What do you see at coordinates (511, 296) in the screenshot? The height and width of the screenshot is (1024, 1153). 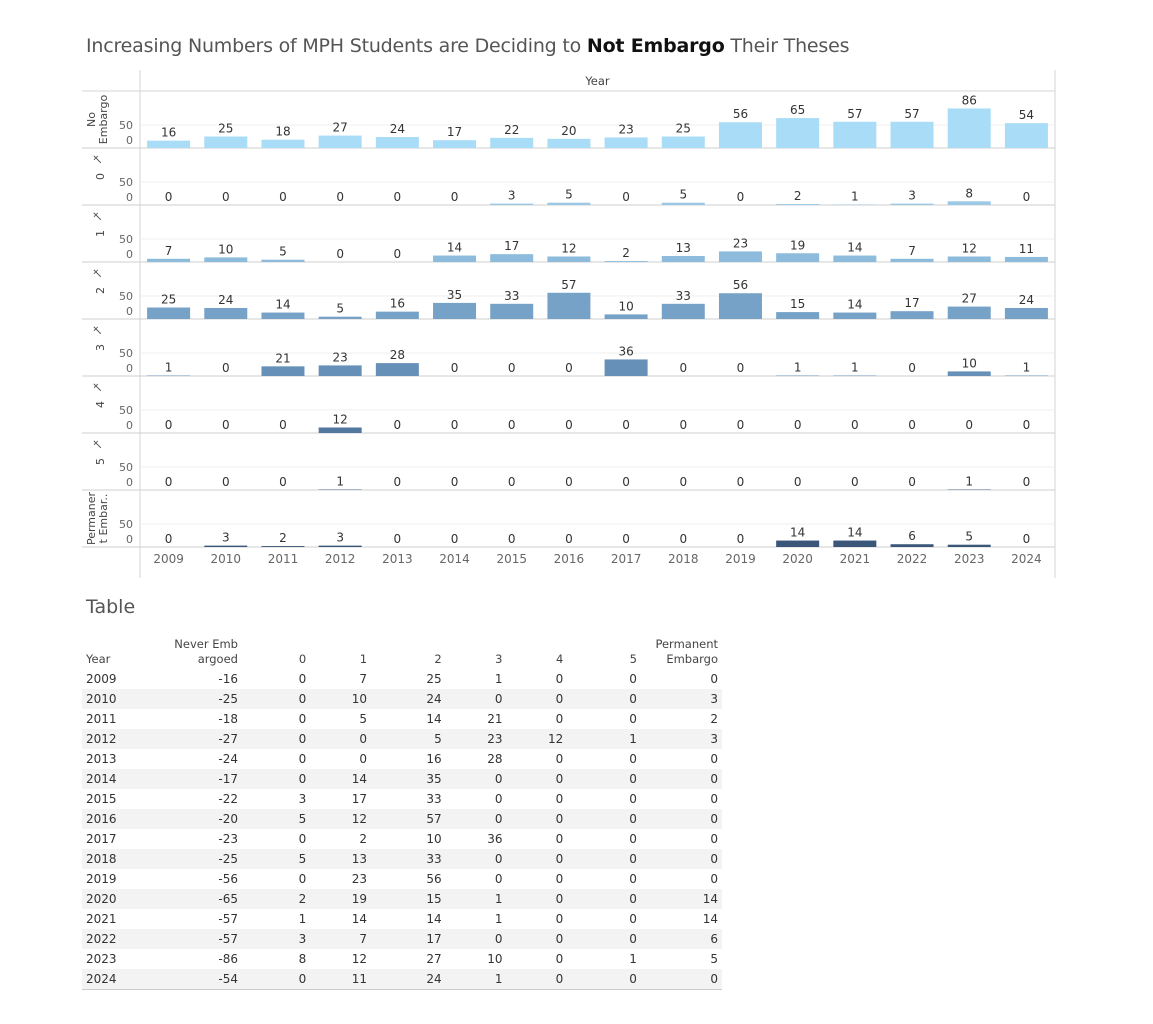 I see `data-label: 33` at bounding box center [511, 296].